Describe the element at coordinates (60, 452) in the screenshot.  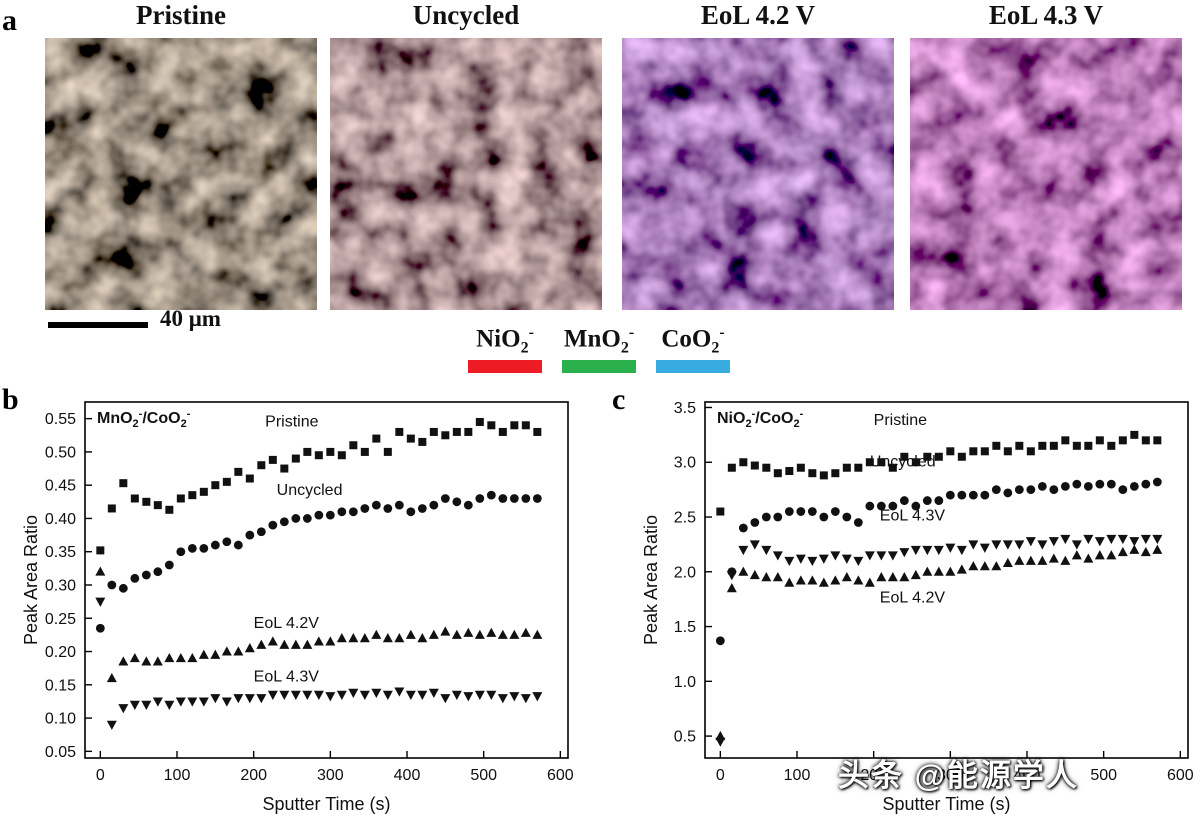
I see `svg-text: 0.50` at that location.